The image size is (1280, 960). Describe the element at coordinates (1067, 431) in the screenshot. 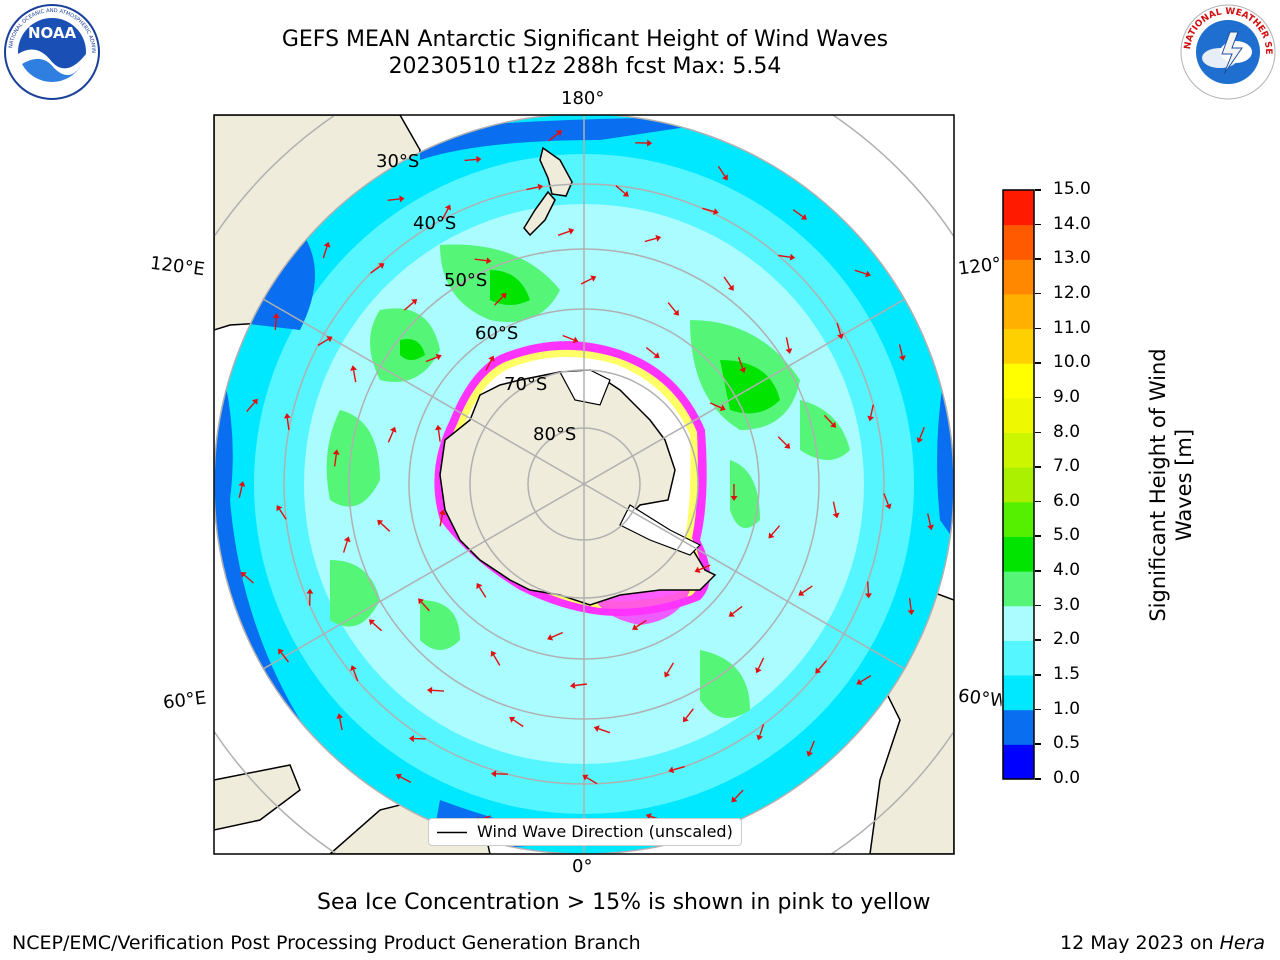

I see `colorbar-tick-label: 8.0` at that location.